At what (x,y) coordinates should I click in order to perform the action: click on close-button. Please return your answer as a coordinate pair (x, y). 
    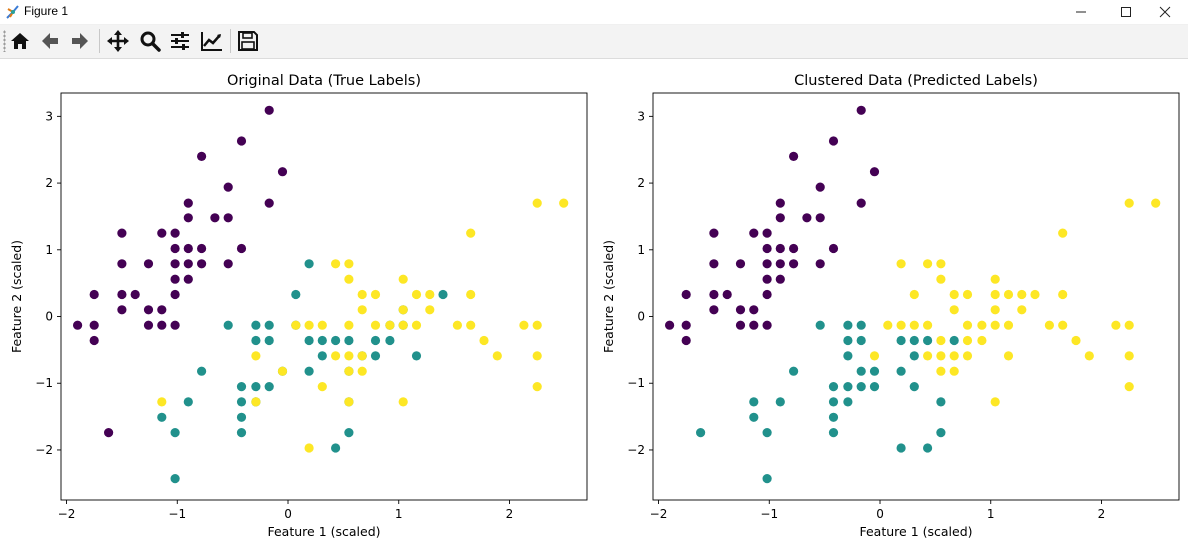
    Looking at the image, I should click on (1165, 12).